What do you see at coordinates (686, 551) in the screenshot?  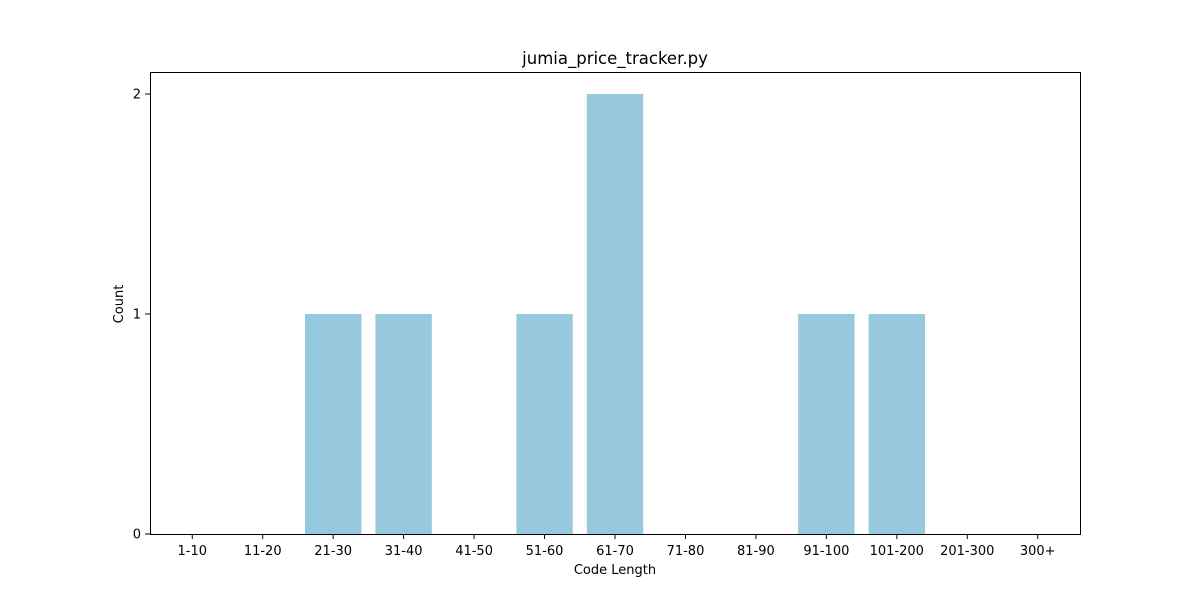 I see `x-tick-label: 71-80` at bounding box center [686, 551].